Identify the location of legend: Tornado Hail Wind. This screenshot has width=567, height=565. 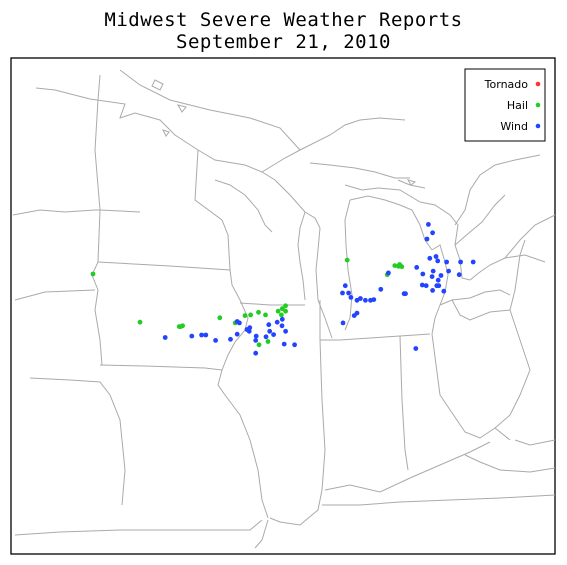
(505, 105).